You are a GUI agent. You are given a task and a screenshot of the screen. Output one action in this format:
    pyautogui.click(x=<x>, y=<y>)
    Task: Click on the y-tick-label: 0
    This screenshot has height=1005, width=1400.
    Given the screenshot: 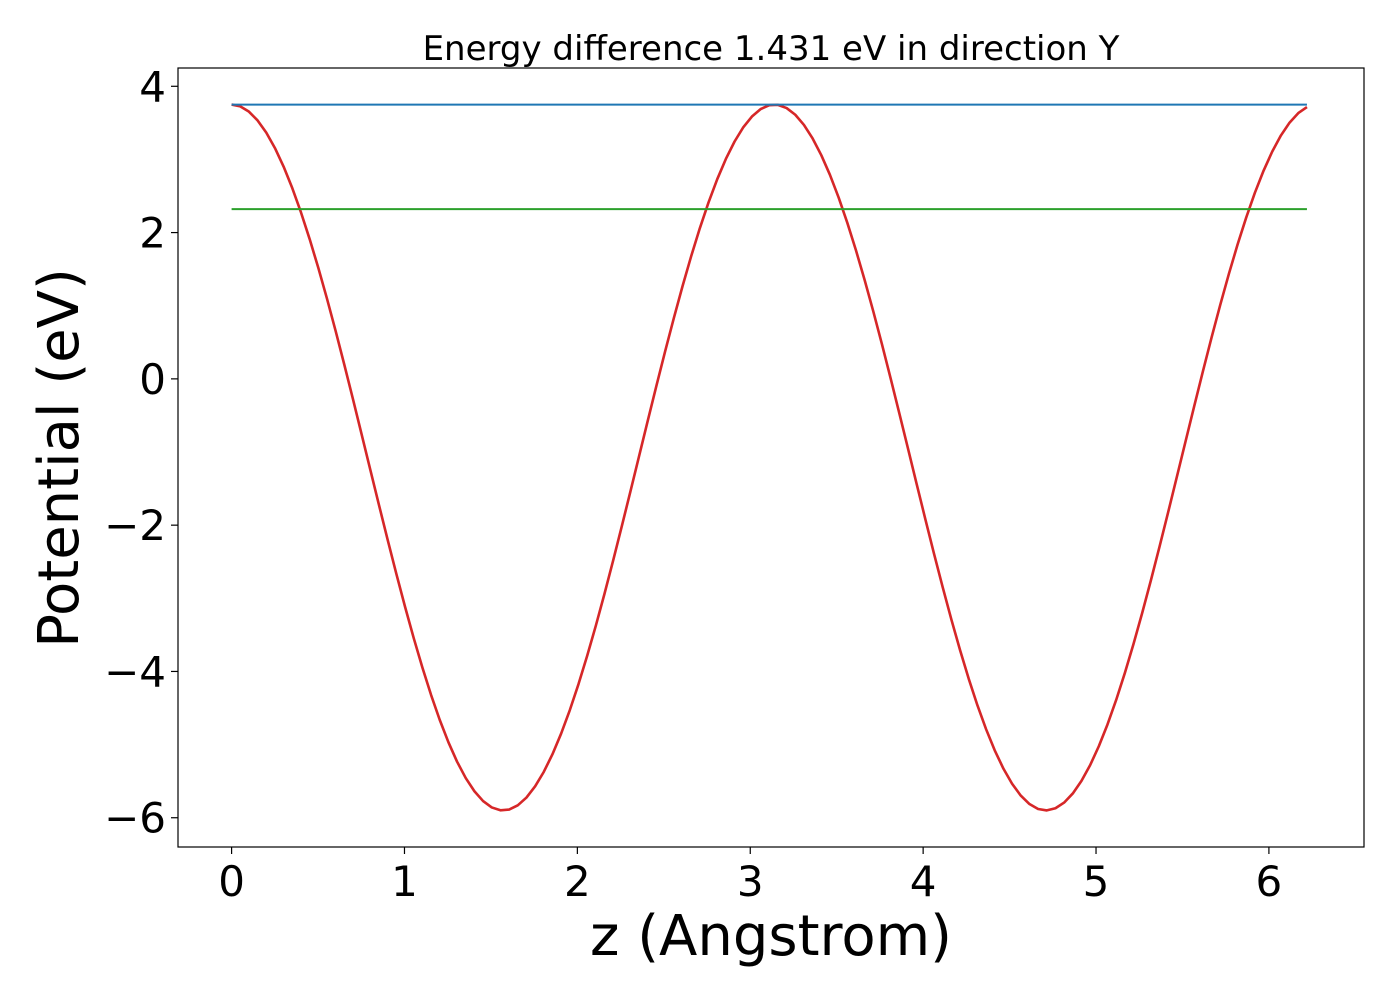 What is the action you would take?
    pyautogui.click(x=152, y=379)
    